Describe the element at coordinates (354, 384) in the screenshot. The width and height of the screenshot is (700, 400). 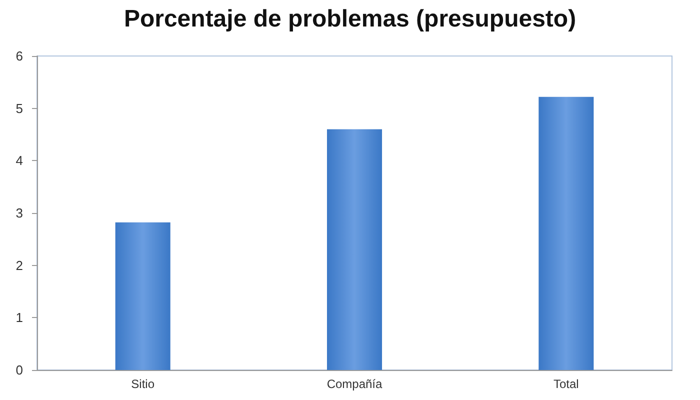
I see `x-tick-label: Compañía` at that location.